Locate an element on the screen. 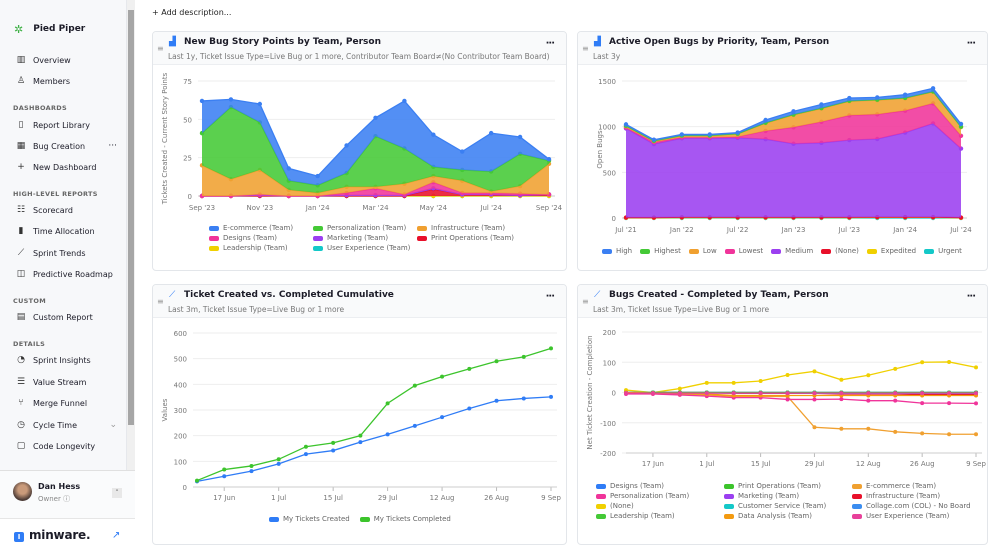  chart-title: New Bug Story Points by Team, Person is located at coordinates (282, 42).